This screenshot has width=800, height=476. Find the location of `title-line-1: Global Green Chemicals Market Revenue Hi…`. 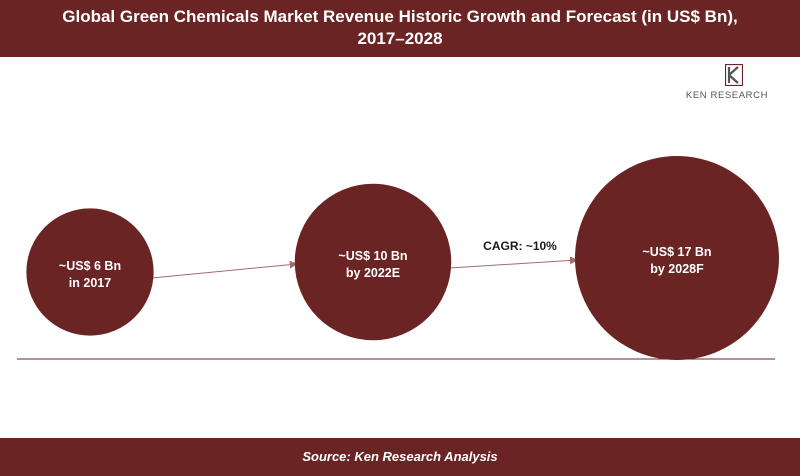

title-line-1: Global Green Chemicals Market Revenue Hi… is located at coordinates (400, 16).